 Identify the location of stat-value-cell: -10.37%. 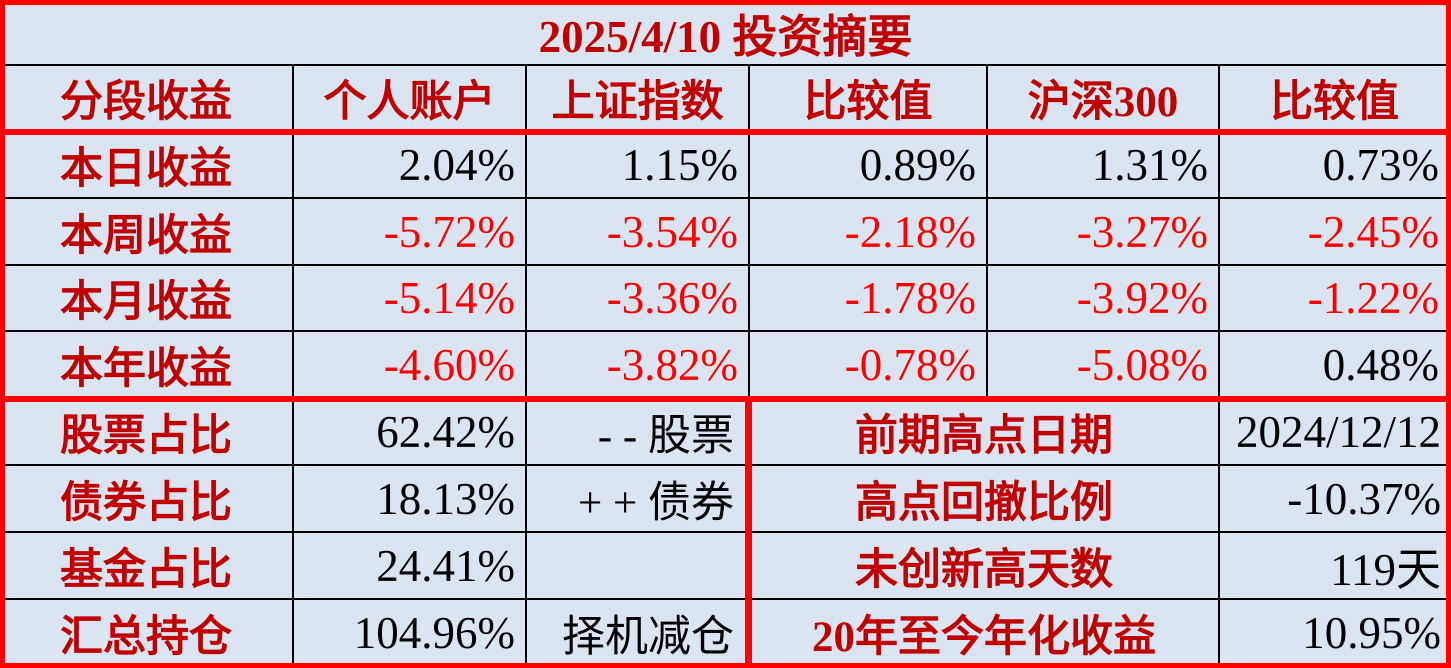
(1335, 499).